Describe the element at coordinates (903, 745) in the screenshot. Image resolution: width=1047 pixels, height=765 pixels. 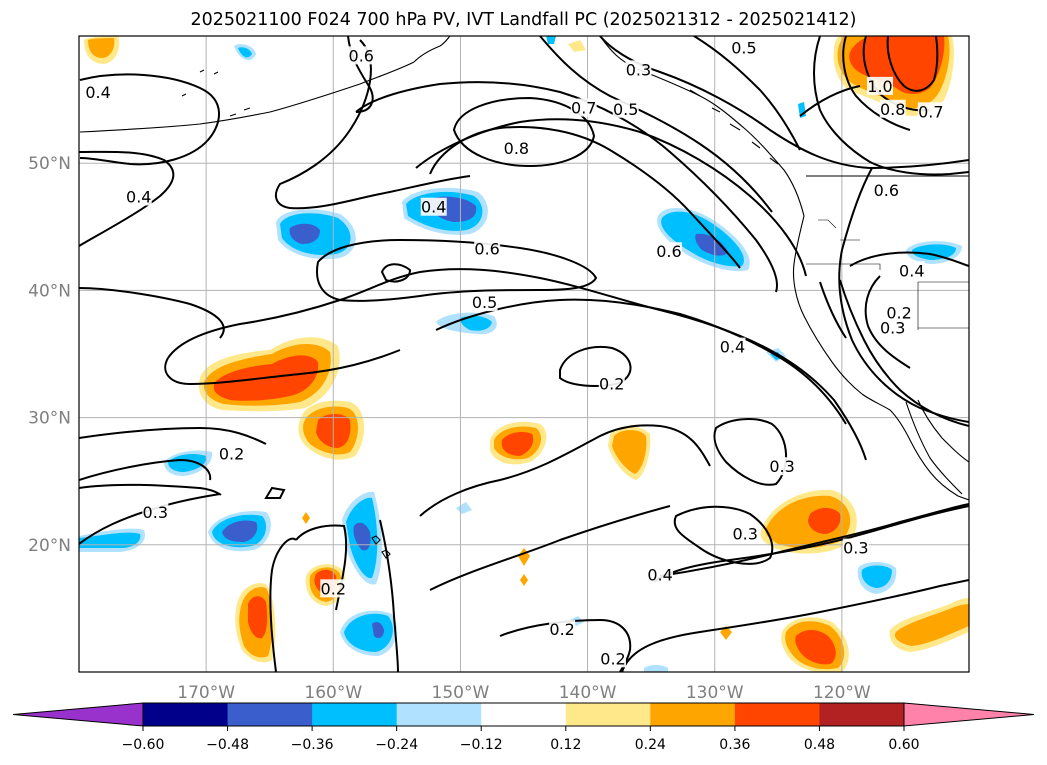
I see `colorbar-tick-label: 0.60` at that location.